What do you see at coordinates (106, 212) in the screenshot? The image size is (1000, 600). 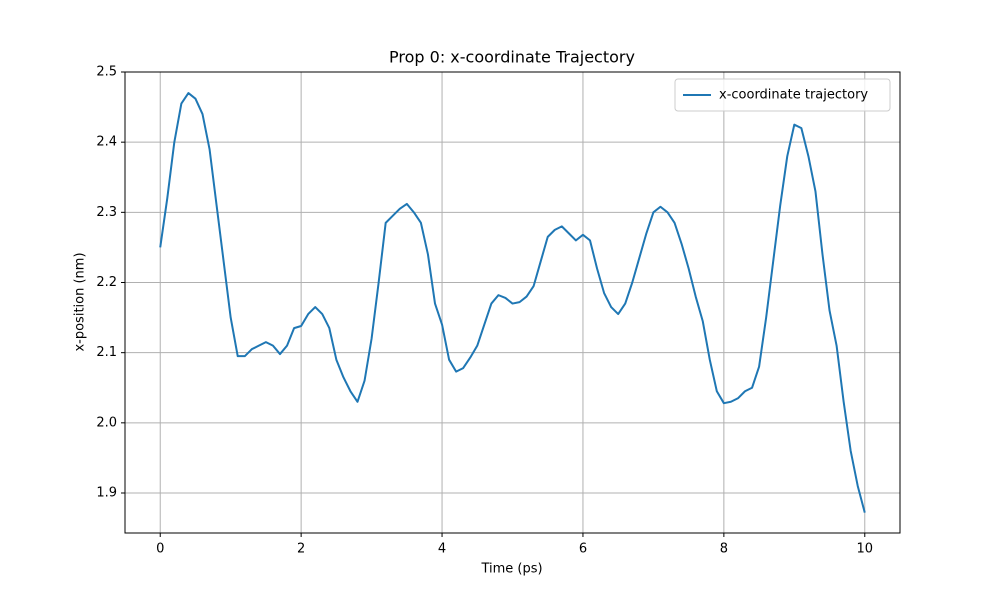 I see `y-tick-label: 2.3` at bounding box center [106, 212].